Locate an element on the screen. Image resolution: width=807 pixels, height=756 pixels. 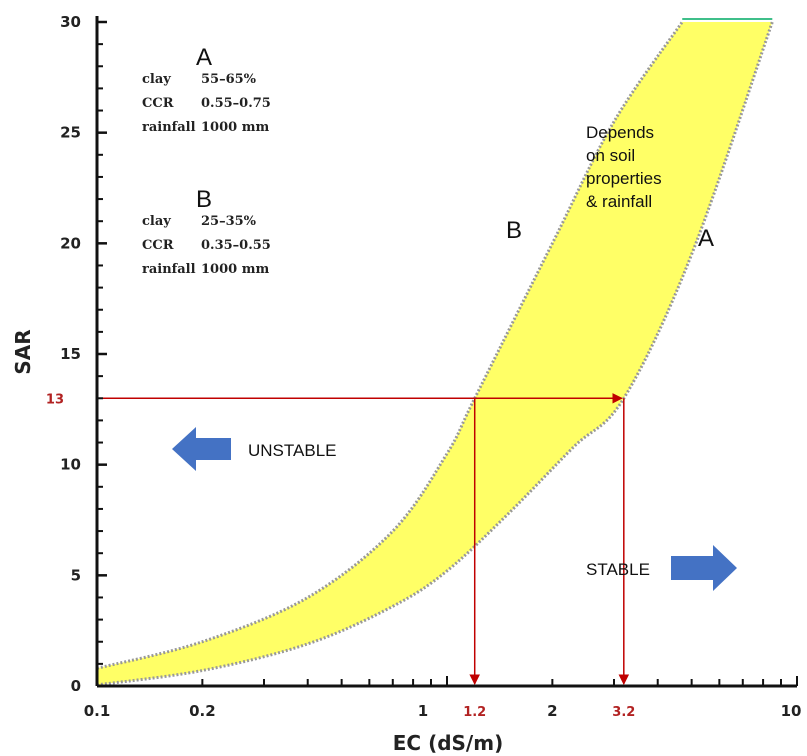
region-note-line: Depends is located at coordinates (620, 132).